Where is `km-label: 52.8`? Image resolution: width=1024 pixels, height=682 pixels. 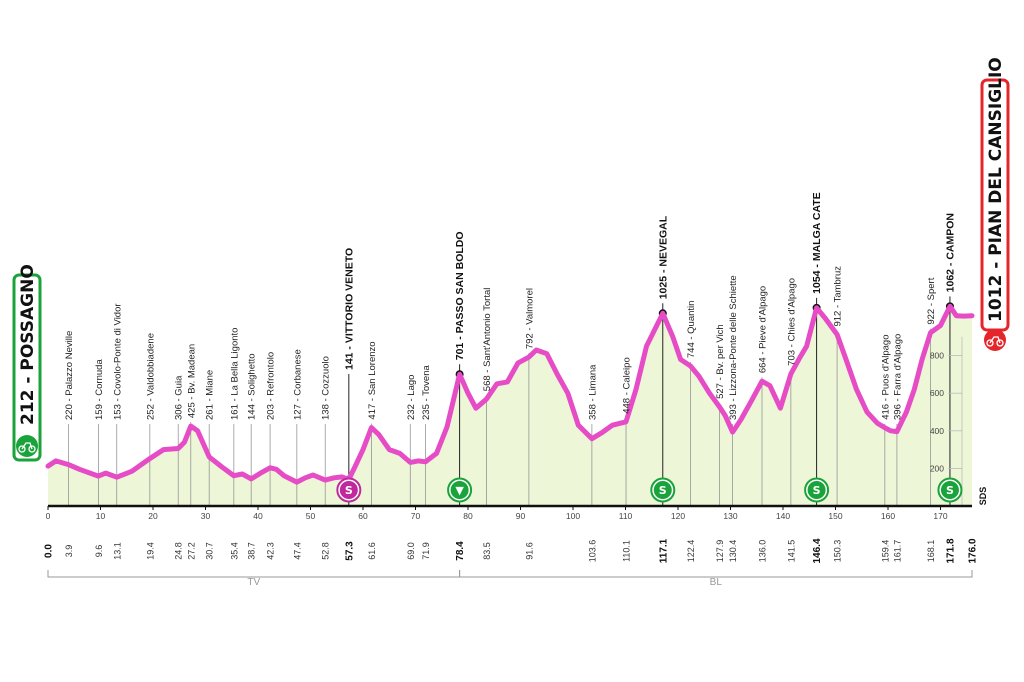 km-label: 52.8 is located at coordinates (326, 551).